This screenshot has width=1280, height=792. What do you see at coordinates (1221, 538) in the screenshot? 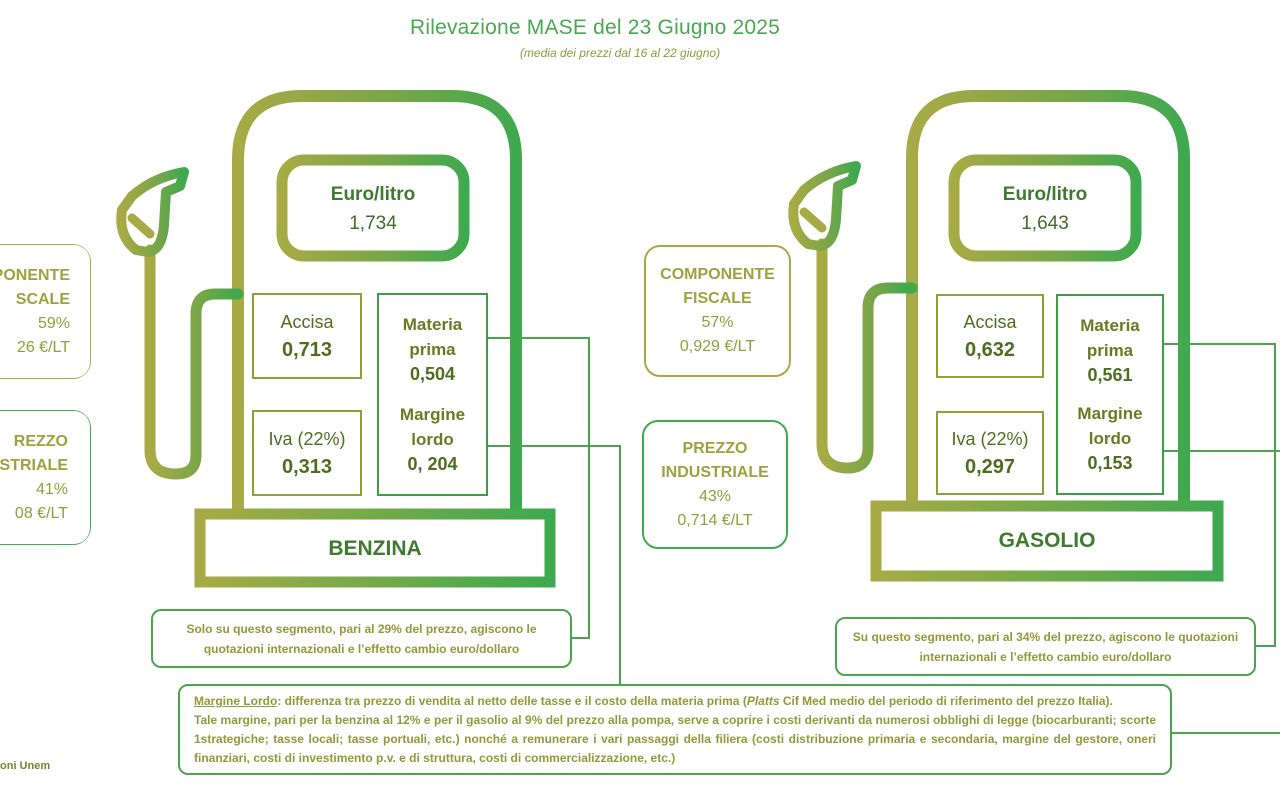
I see `gasolio-connectors` at bounding box center [1221, 538].